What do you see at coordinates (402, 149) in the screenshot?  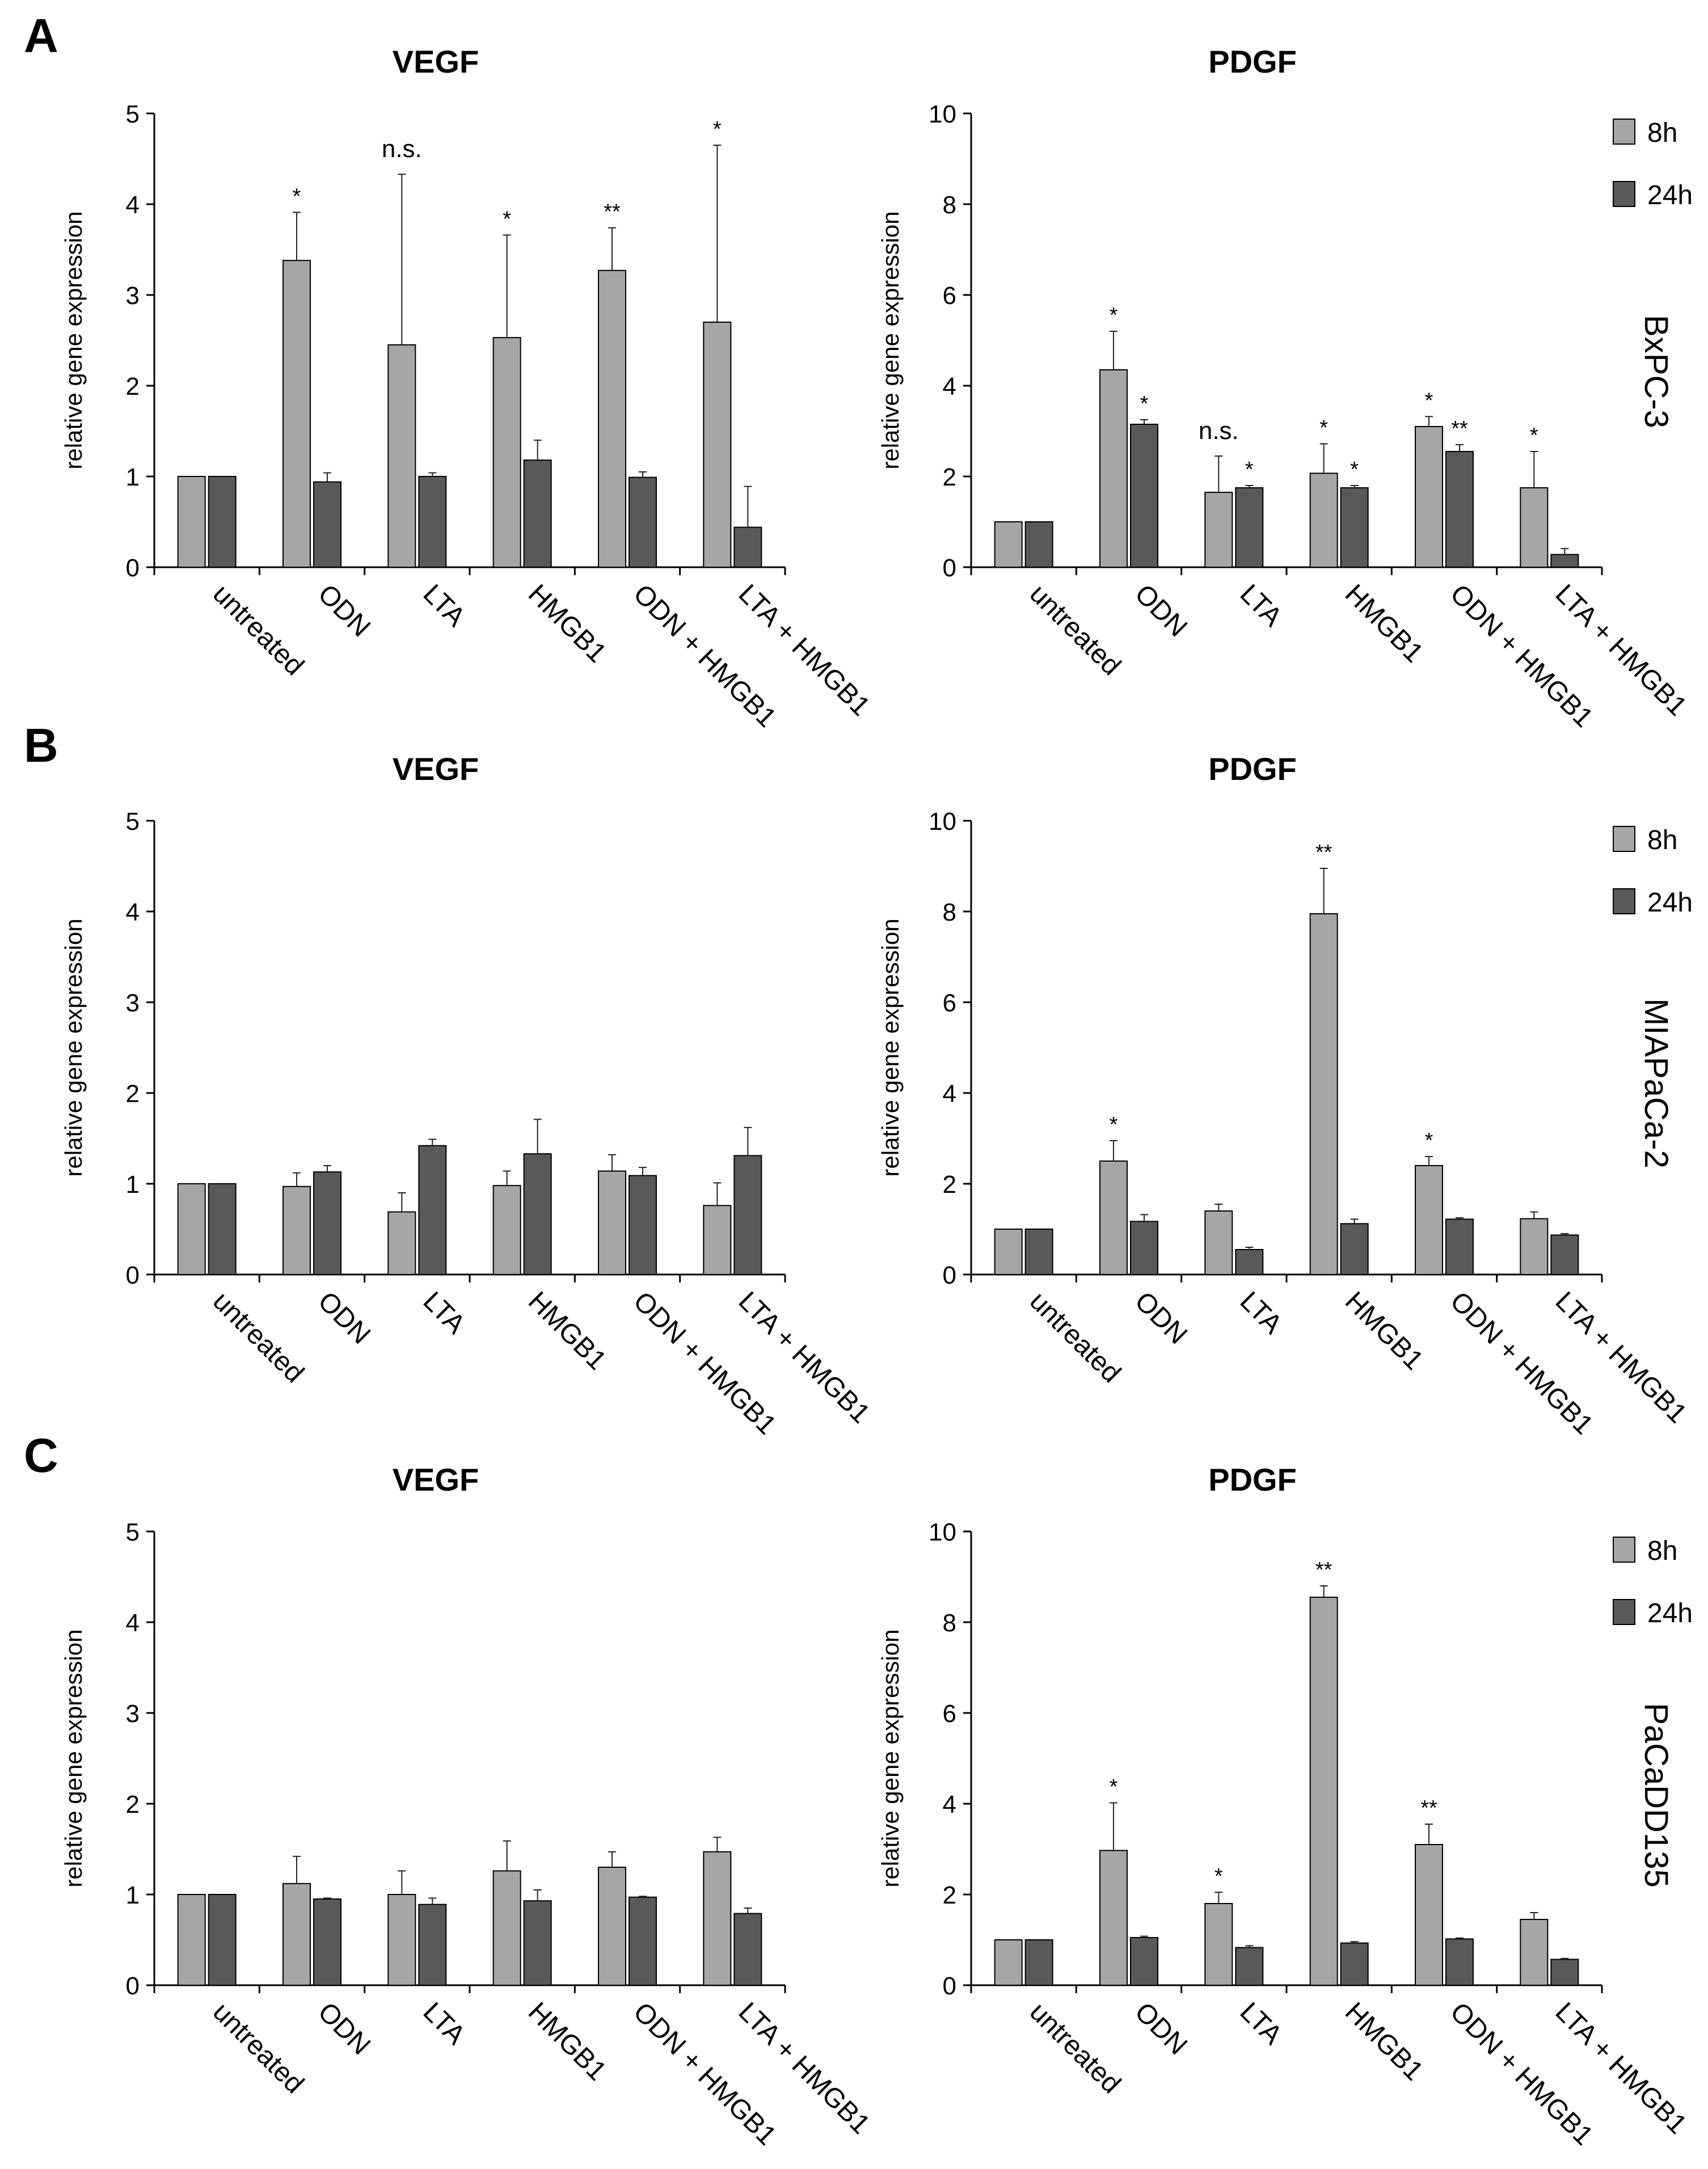 I see `significance-label-ns: n.s.` at bounding box center [402, 149].